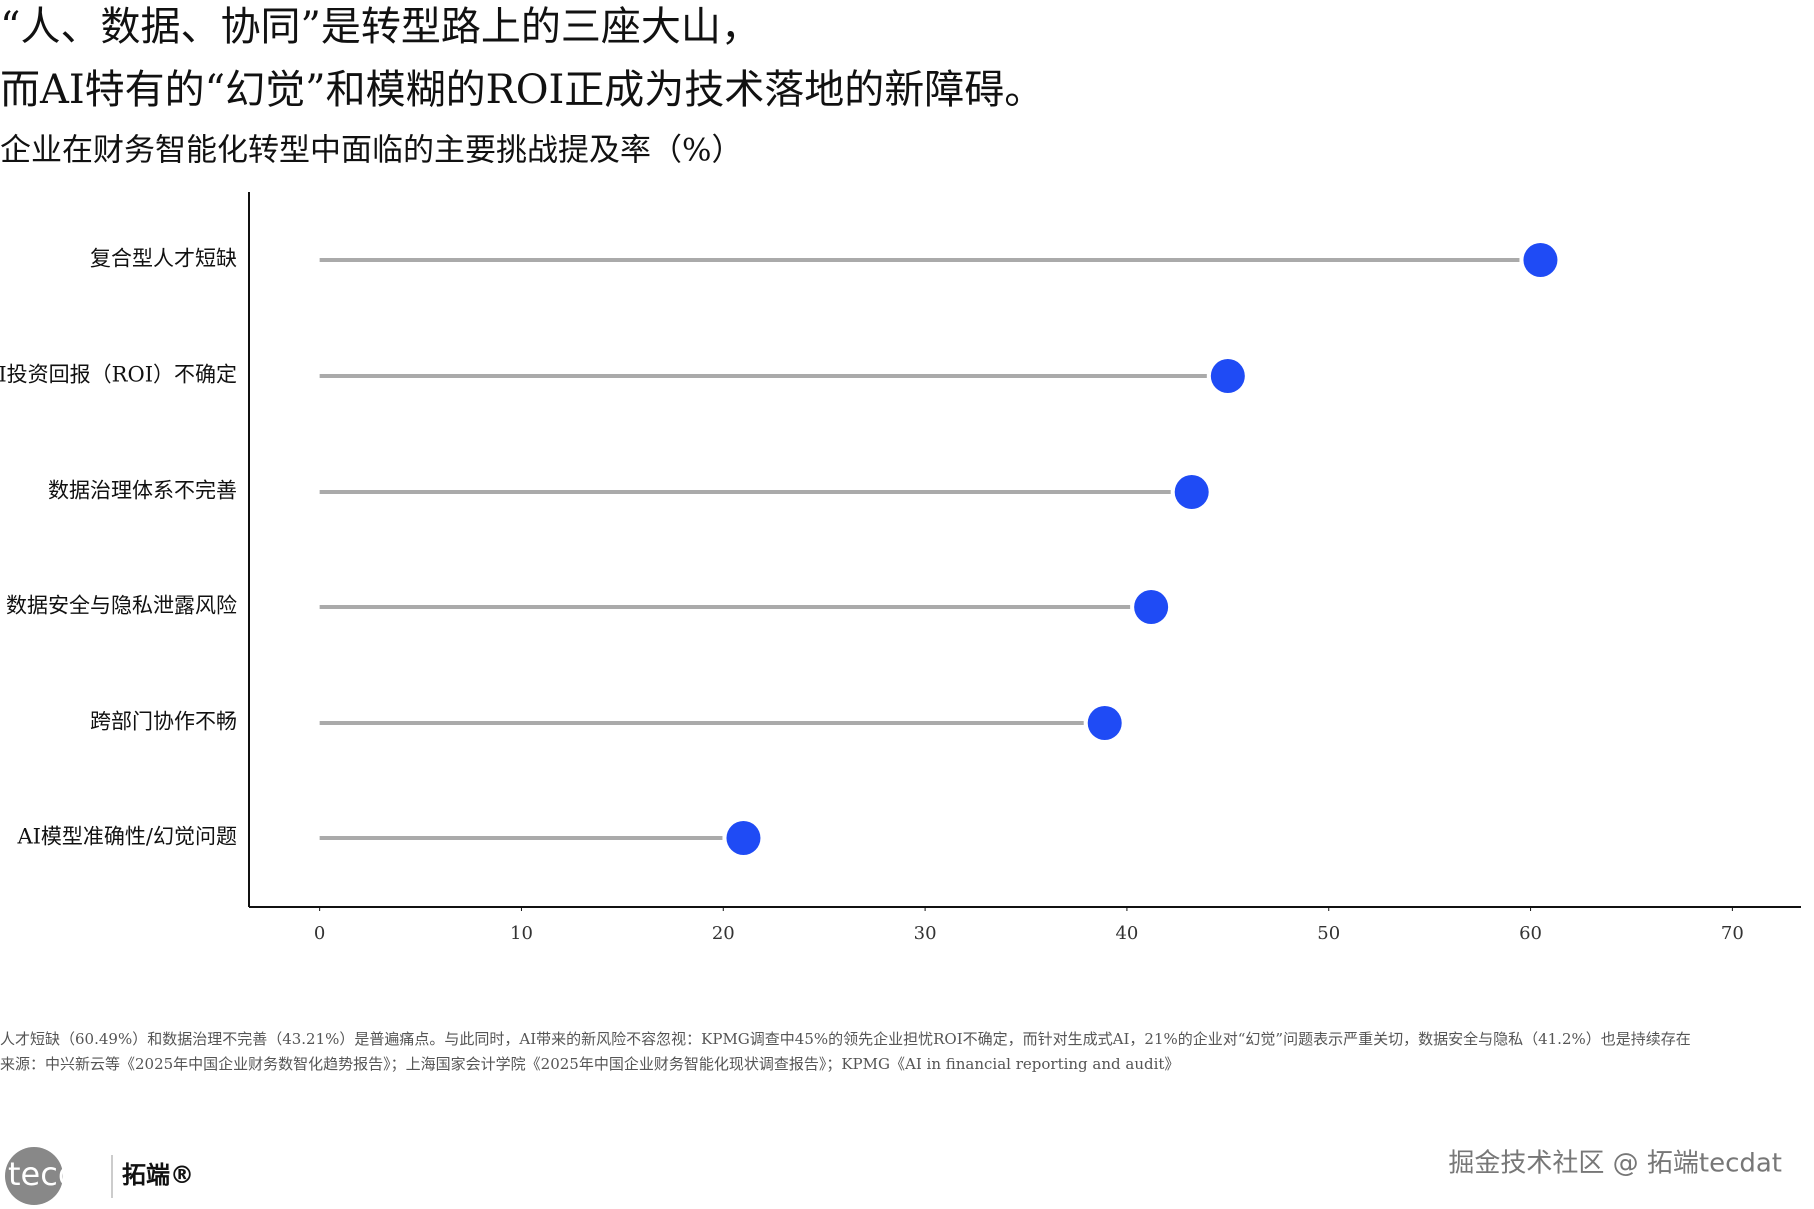 The height and width of the screenshot is (1209, 1814). Describe the element at coordinates (319, 933) in the screenshot. I see `x-tick-label: 0` at that location.